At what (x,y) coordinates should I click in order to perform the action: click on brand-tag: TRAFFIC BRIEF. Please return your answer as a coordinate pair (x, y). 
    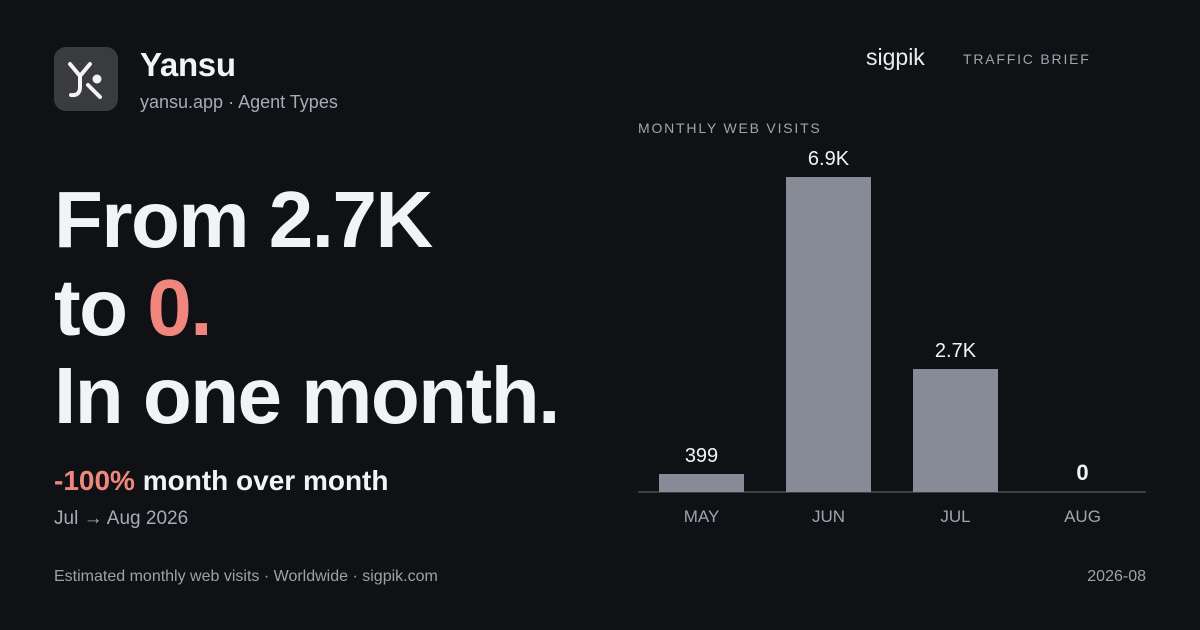
    Looking at the image, I should click on (1027, 59).